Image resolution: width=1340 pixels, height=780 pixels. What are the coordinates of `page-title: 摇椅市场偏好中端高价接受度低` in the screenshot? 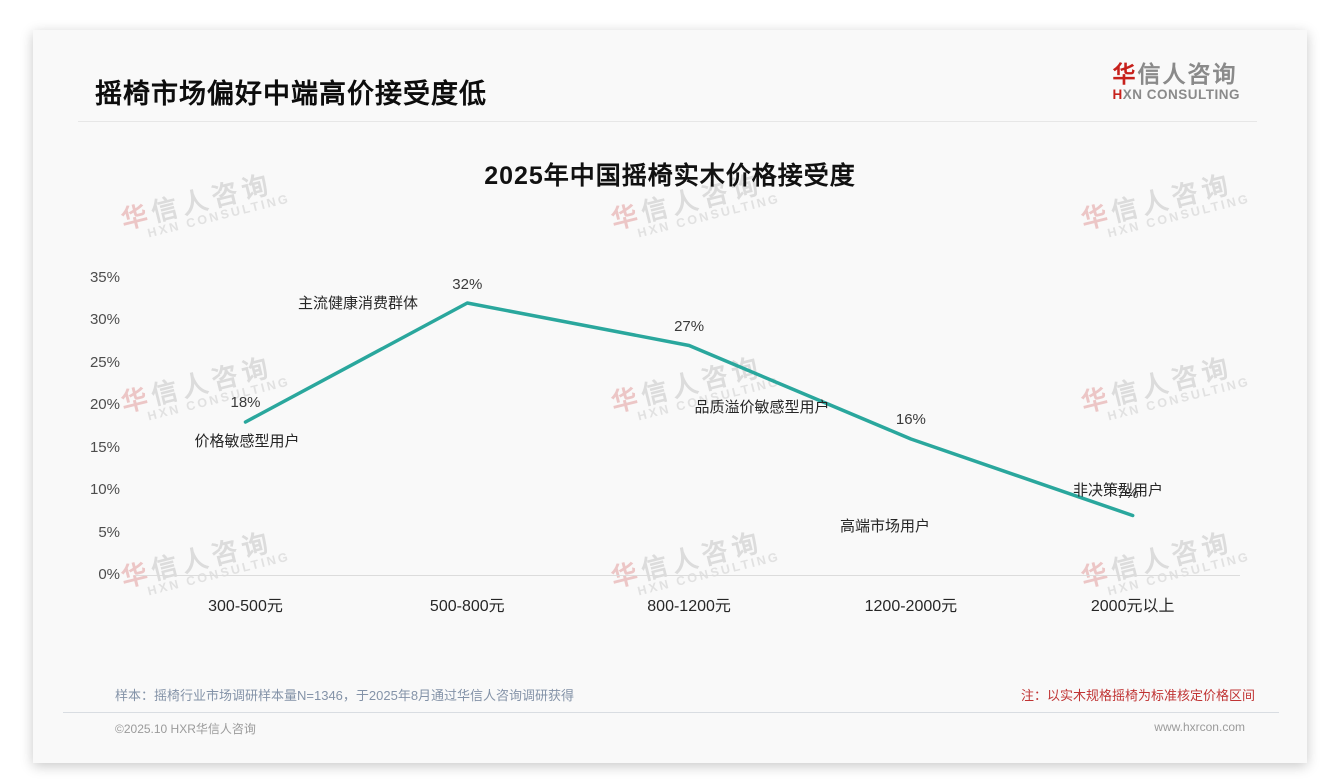 It's located at (291, 94).